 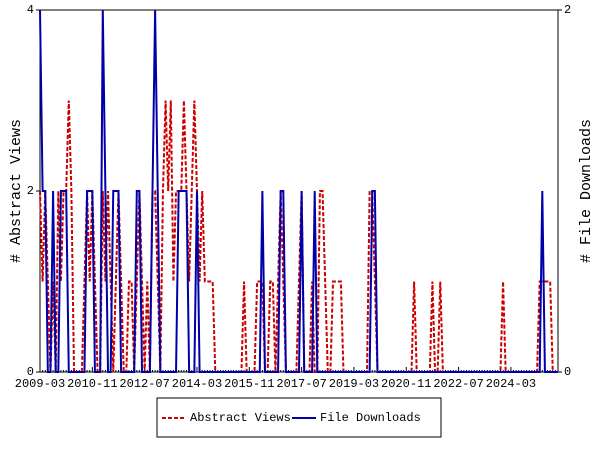 I want to click on x-tick-label: 2020-11, so click(x=406, y=384).